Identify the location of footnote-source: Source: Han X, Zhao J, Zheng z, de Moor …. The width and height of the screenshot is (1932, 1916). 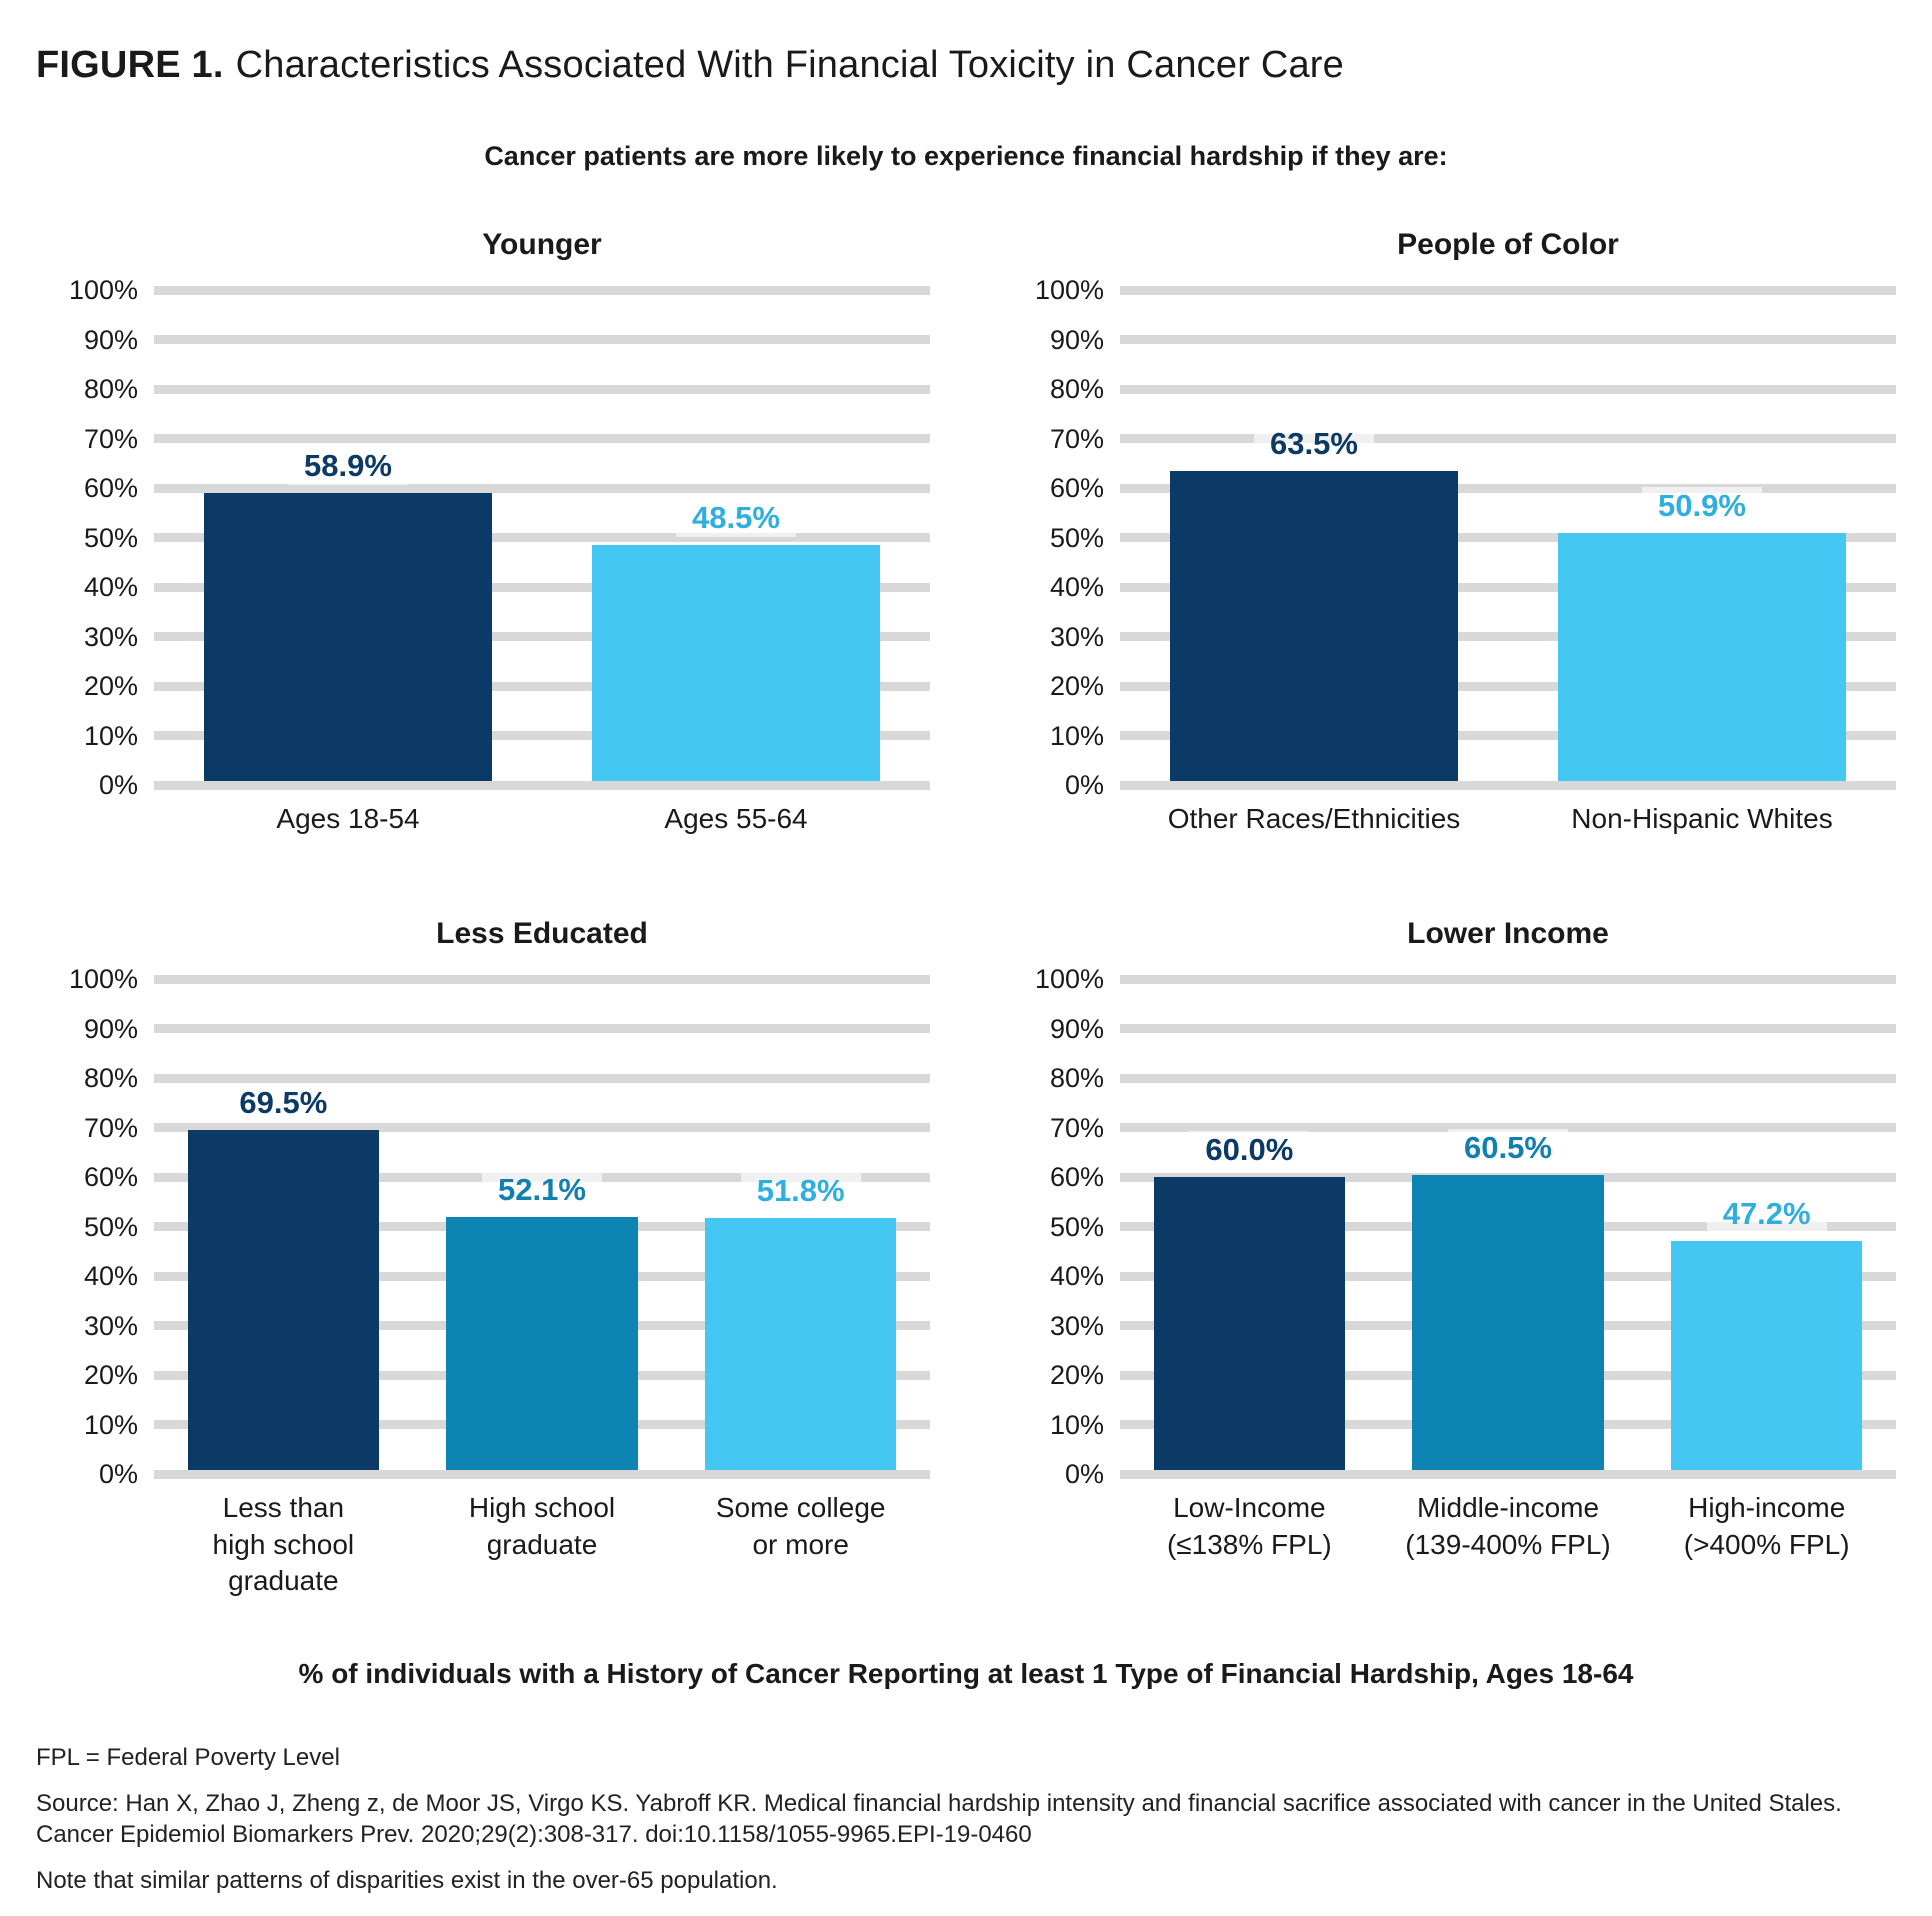
(939, 1818).